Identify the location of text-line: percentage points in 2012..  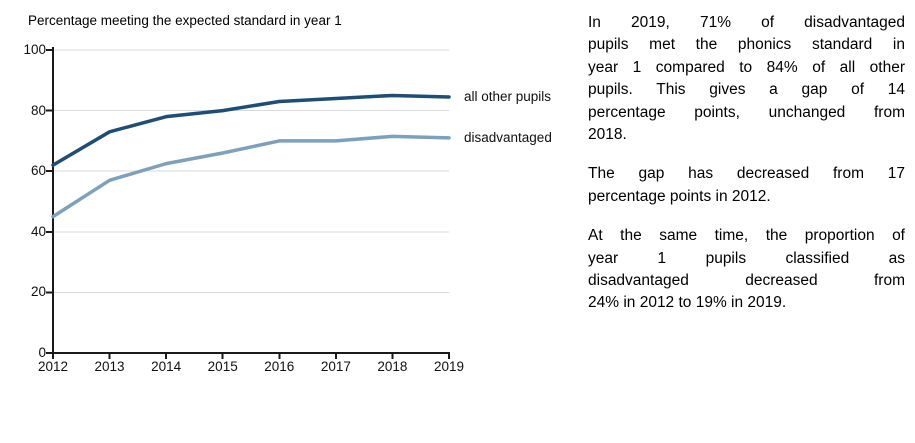
(679, 196).